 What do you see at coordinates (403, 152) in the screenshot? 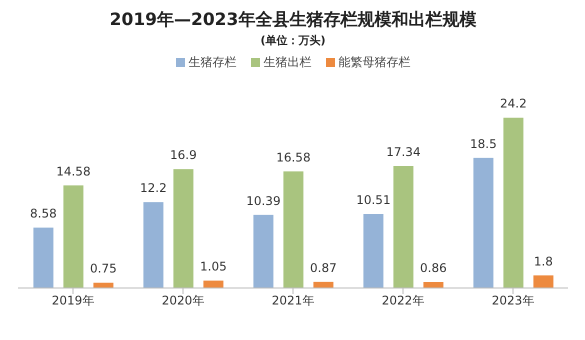
I see `data-label: 17.34` at bounding box center [403, 152].